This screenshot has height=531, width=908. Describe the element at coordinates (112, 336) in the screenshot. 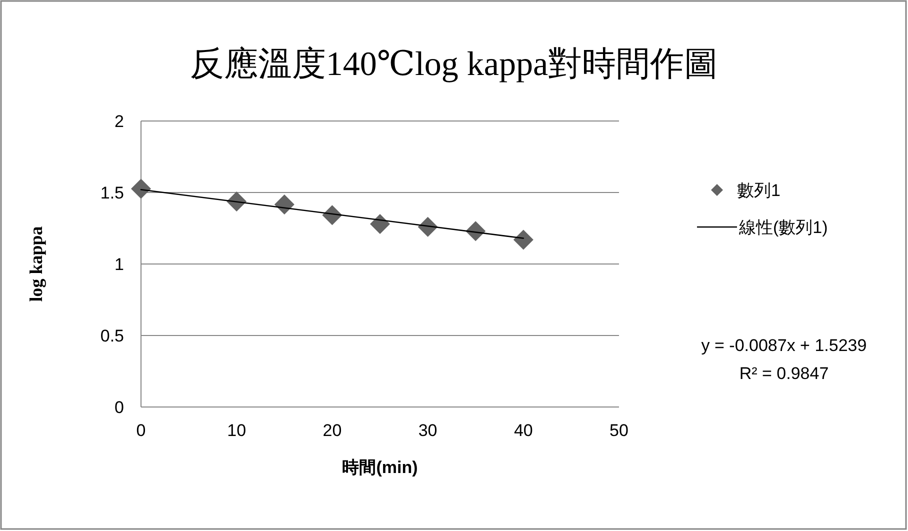

I see `y-tick-label: 0.5` at that location.